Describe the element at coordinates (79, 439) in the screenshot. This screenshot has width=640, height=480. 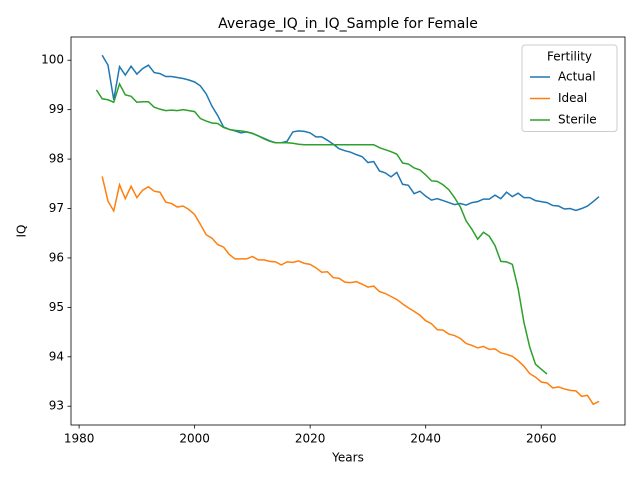
I see `x-tick-label: 1980` at that location.